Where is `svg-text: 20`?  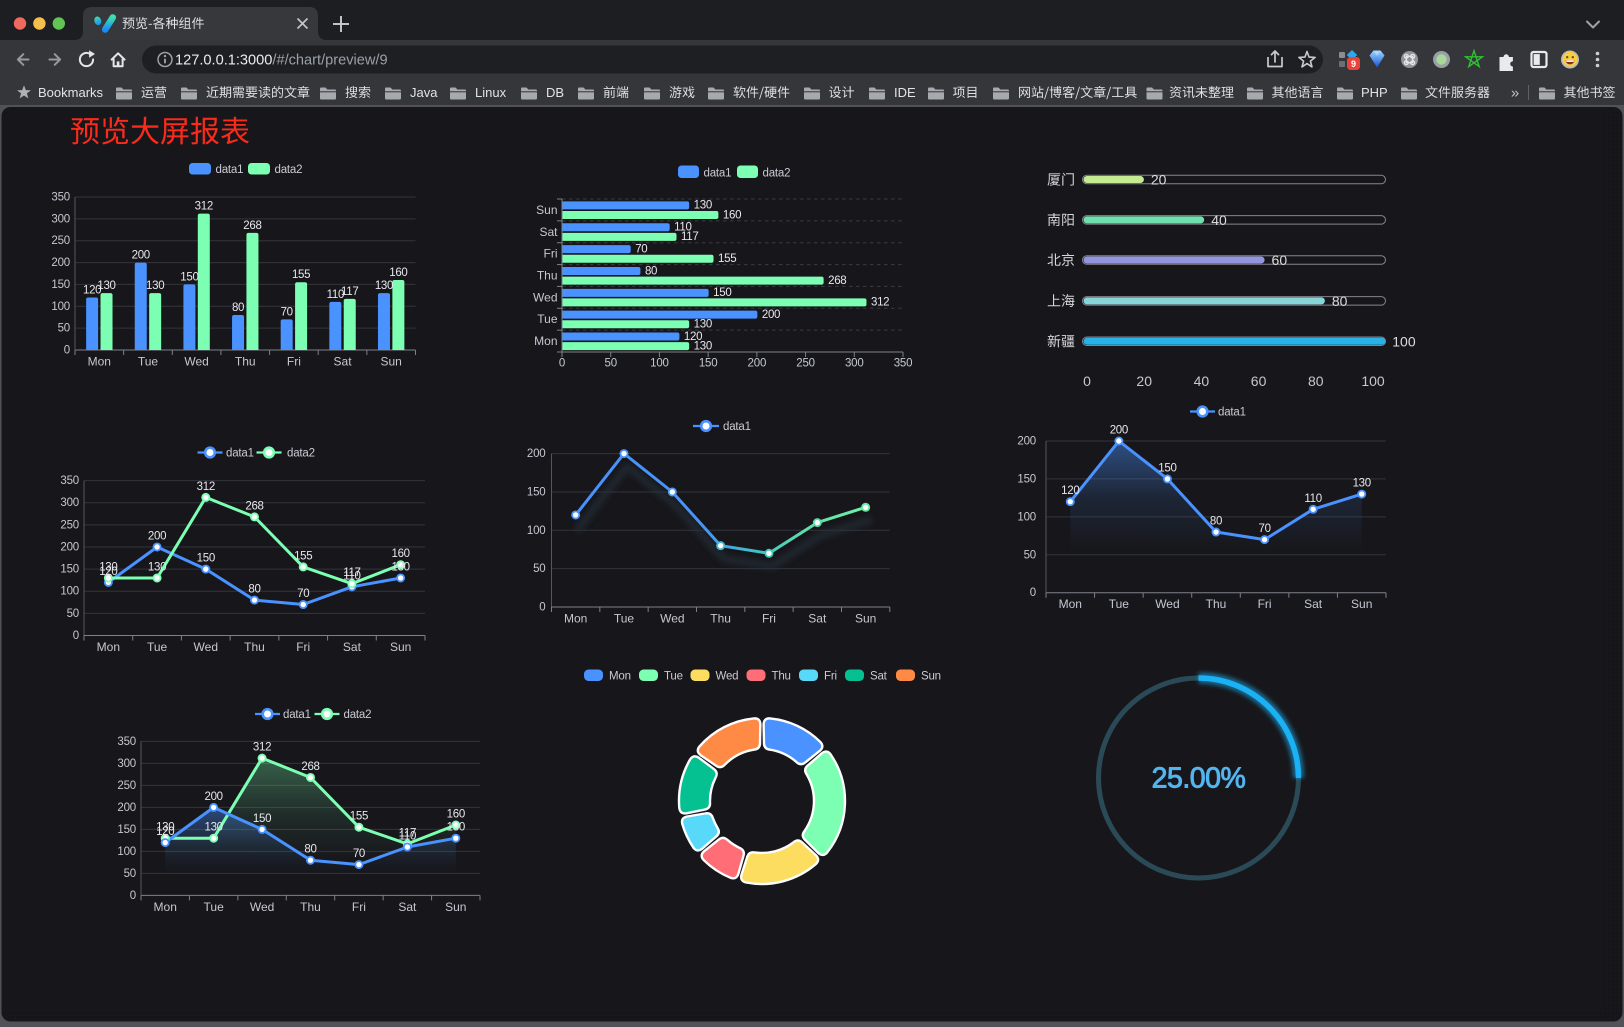
svg-text: 20 is located at coordinates (1159, 180).